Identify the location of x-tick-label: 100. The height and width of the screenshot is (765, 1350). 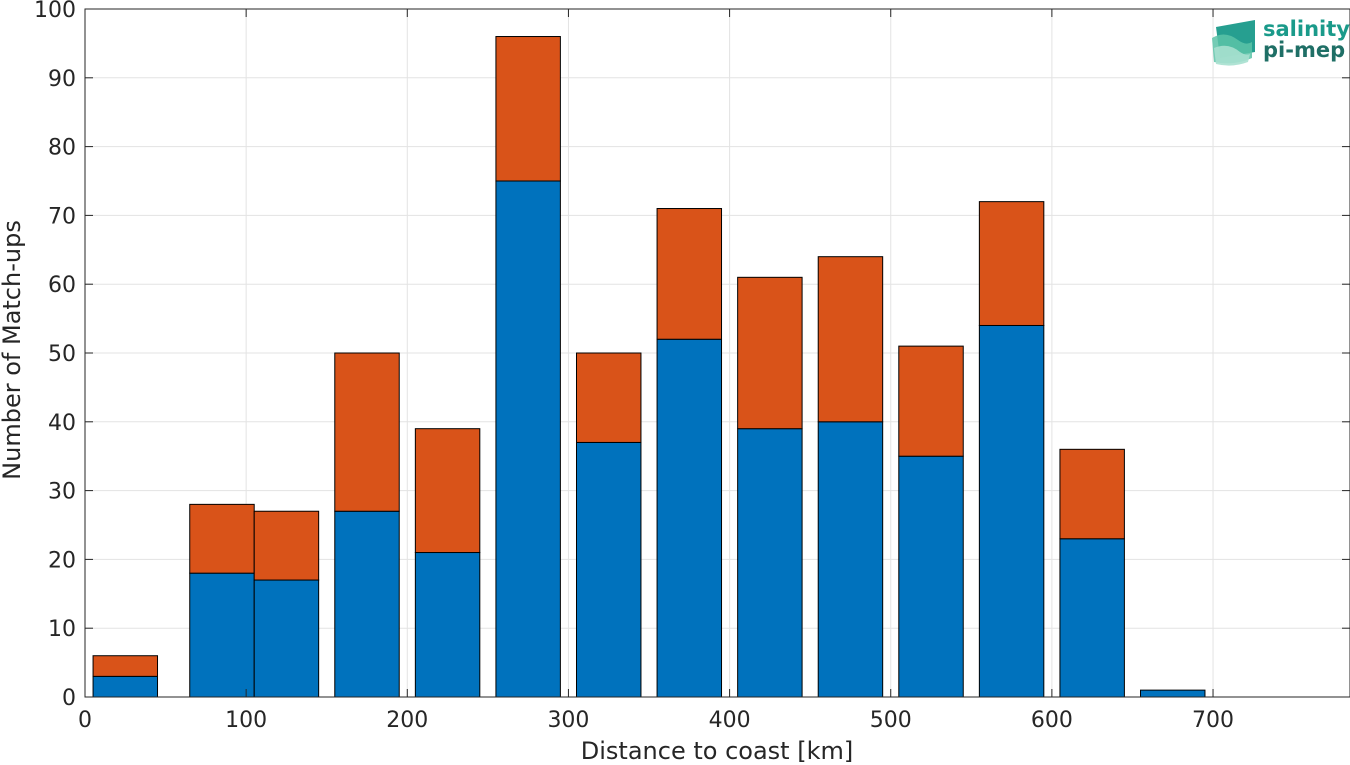
(246, 720).